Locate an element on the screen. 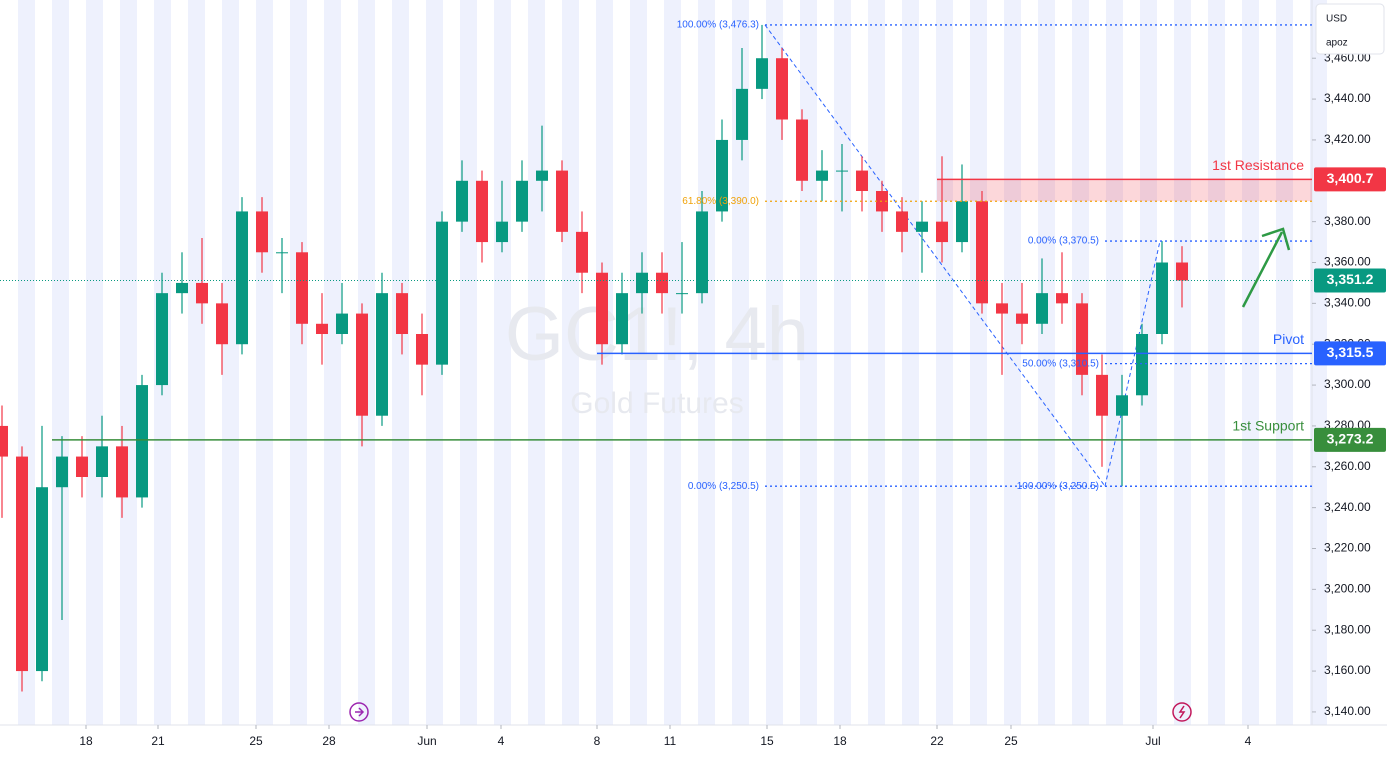  y-tick-label: 3,420.00 is located at coordinates (1347, 139).